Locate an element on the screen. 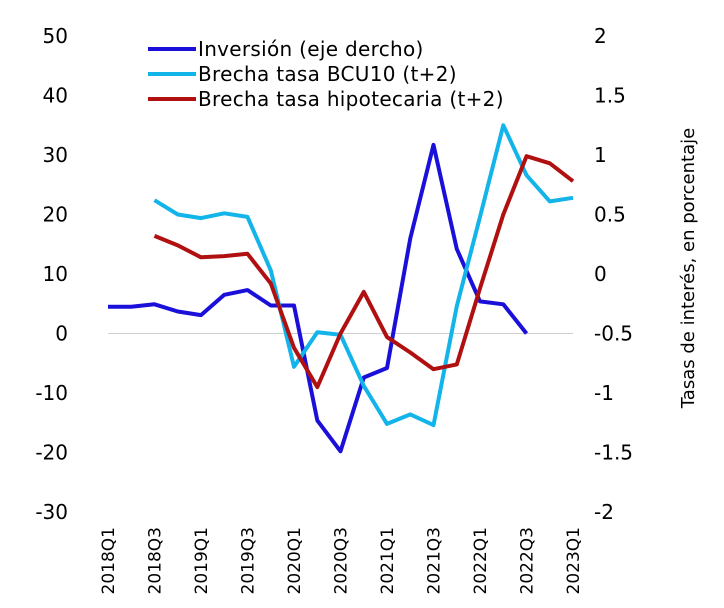 The height and width of the screenshot is (608, 724). right-tick-label: 0 is located at coordinates (600, 274).